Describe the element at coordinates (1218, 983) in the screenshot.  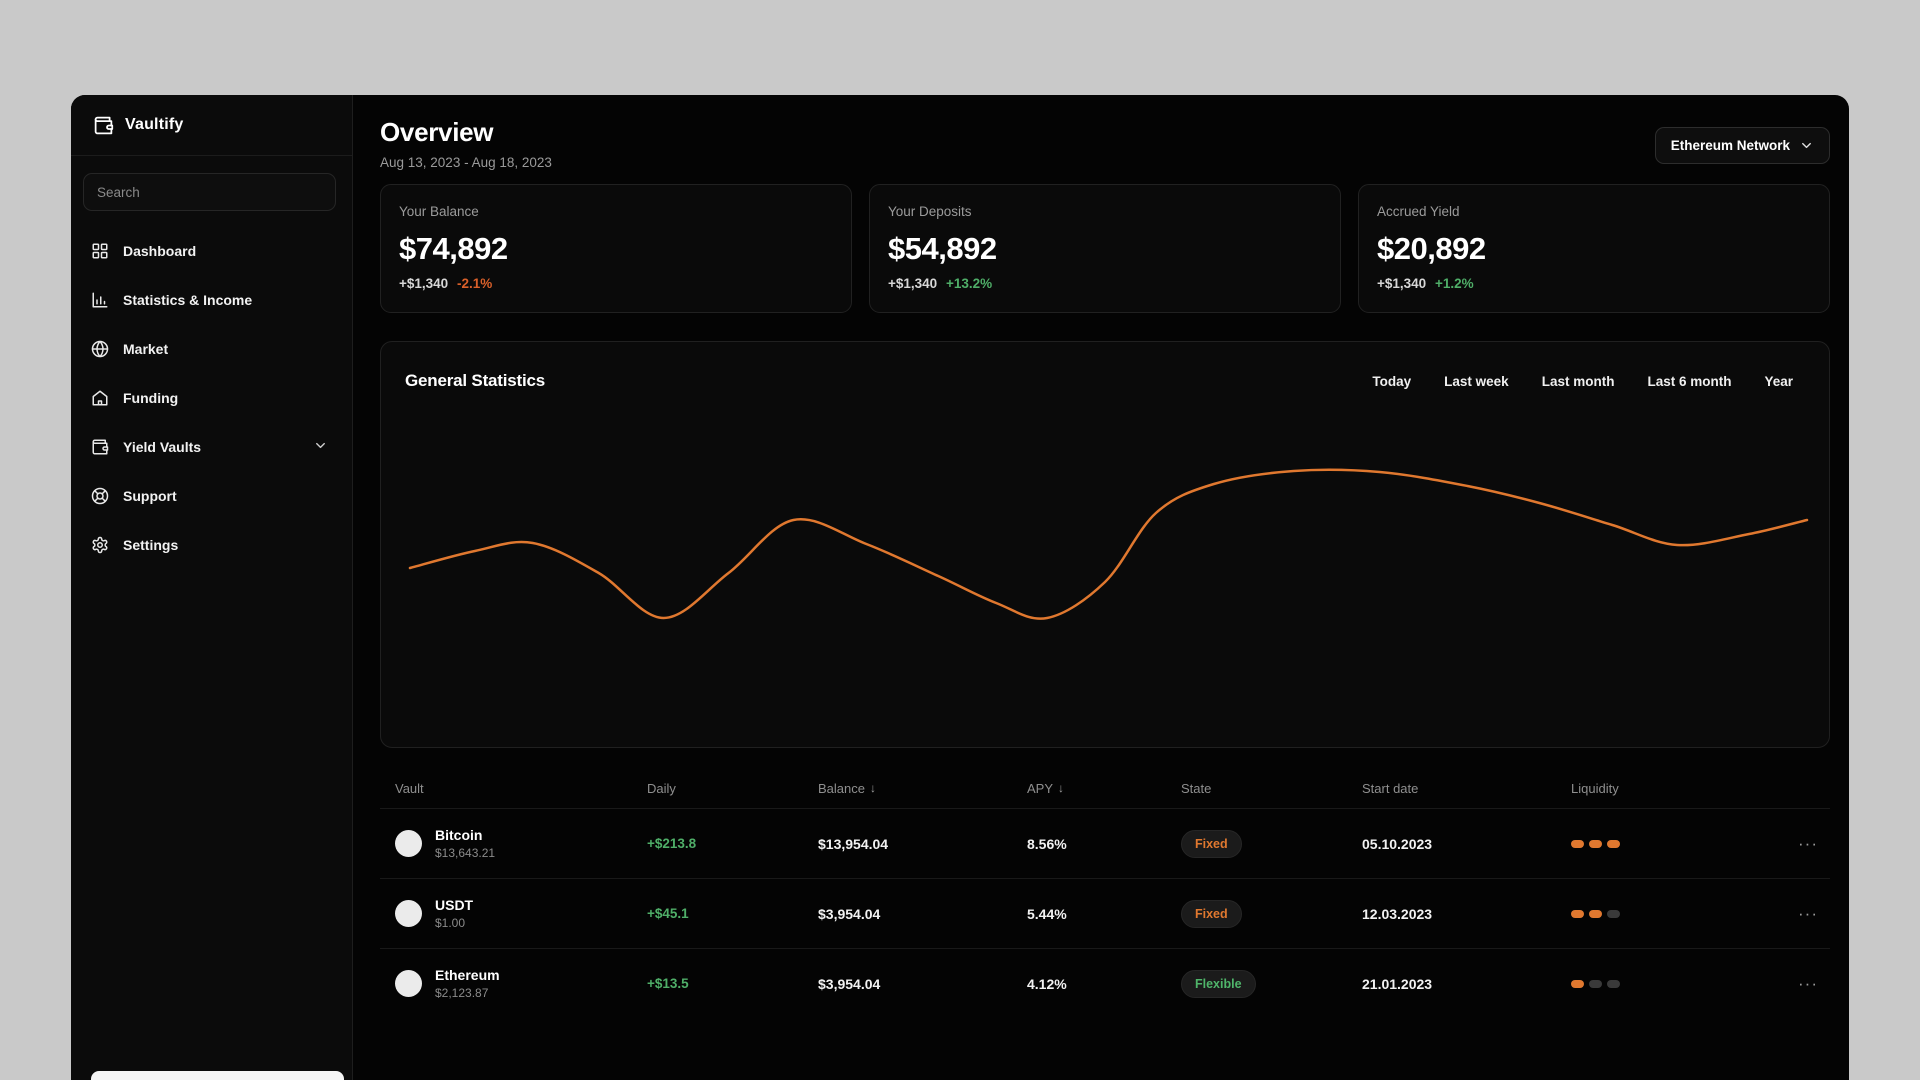
I see `state-badge: Flexible` at that location.